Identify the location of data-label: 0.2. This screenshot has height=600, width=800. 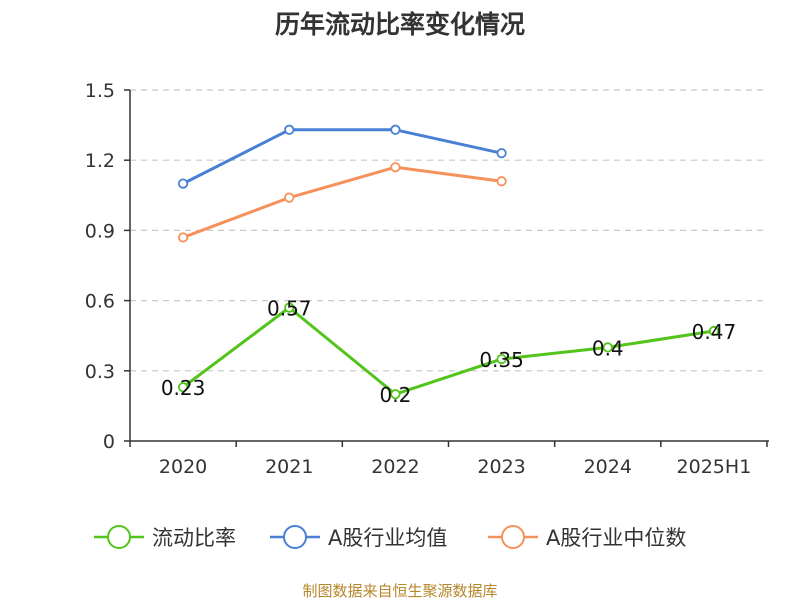
(396, 395).